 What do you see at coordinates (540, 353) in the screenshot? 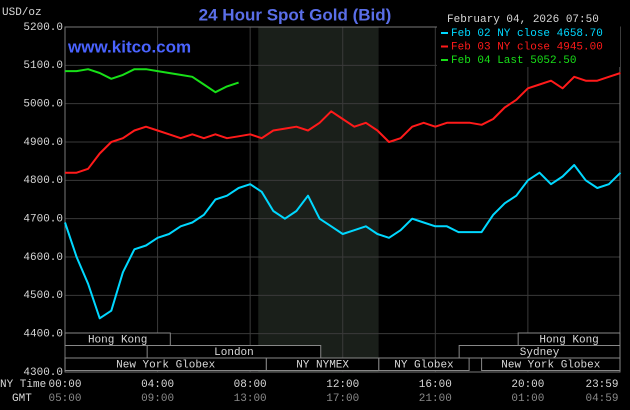
I see `session-label: Sydney` at bounding box center [540, 353].